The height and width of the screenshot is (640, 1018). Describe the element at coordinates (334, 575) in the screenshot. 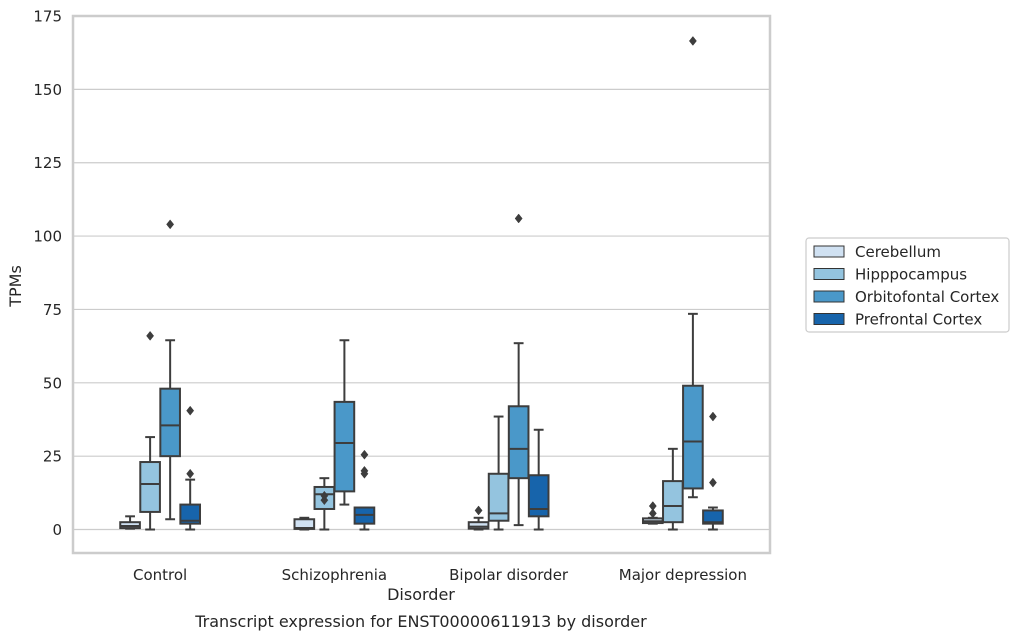

I see `x-tick-label: Schizophrenia` at that location.